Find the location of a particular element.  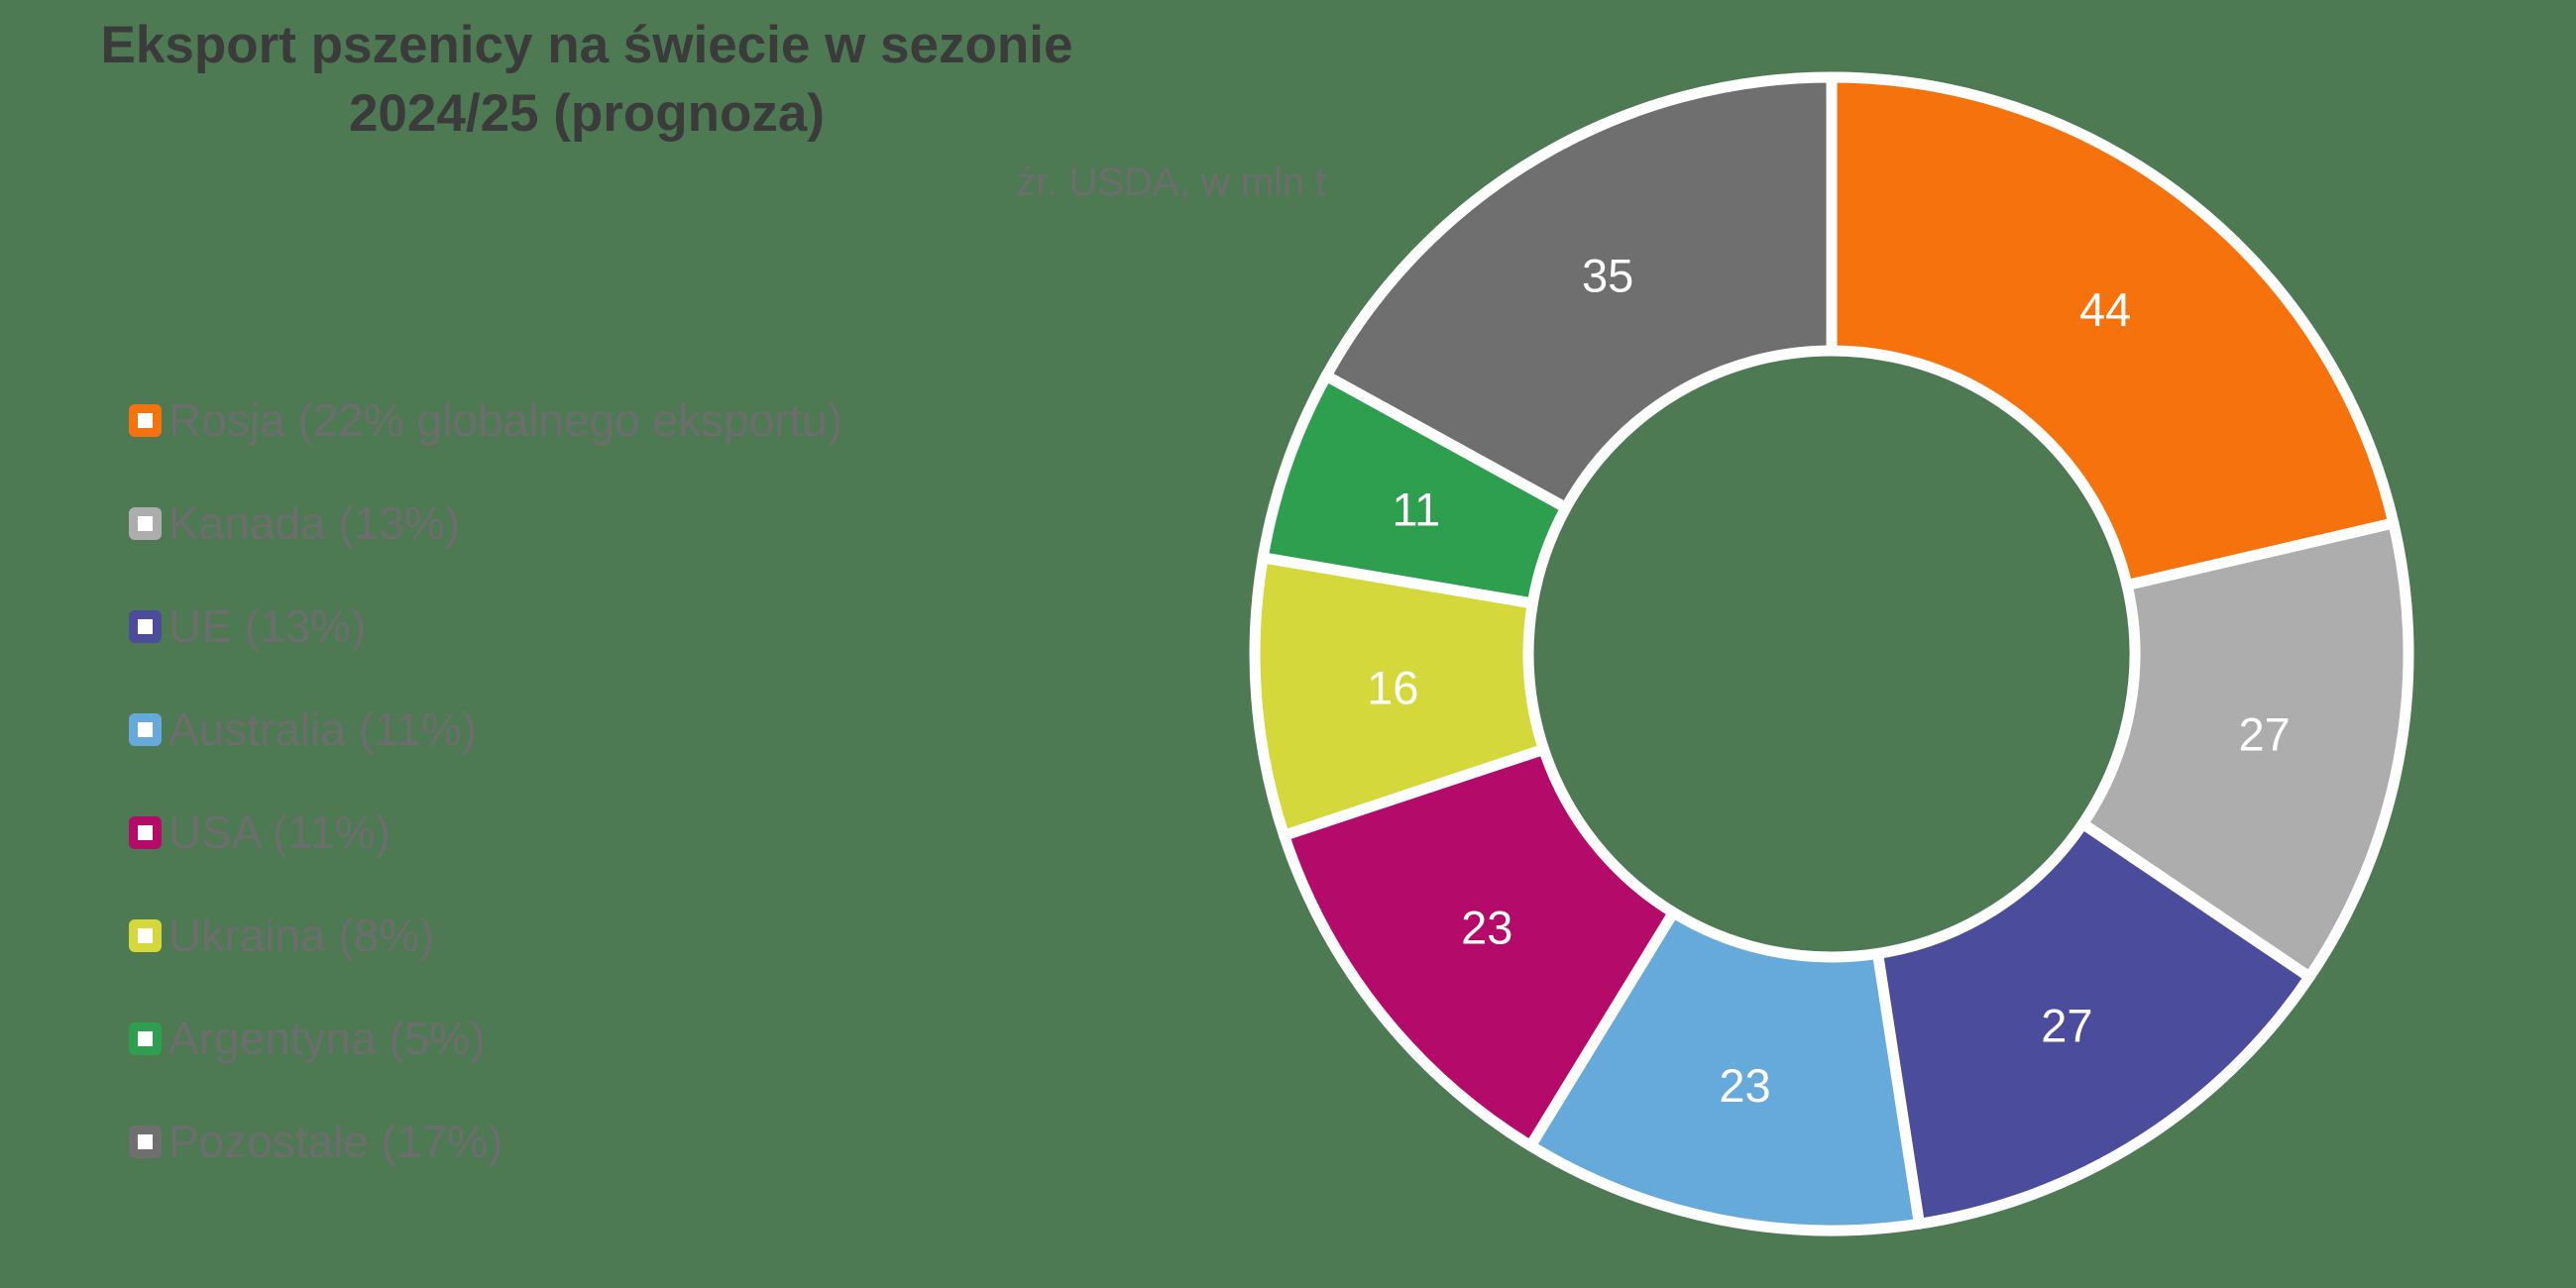

slice-value-label-ue: 27 is located at coordinates (2066, 1026).